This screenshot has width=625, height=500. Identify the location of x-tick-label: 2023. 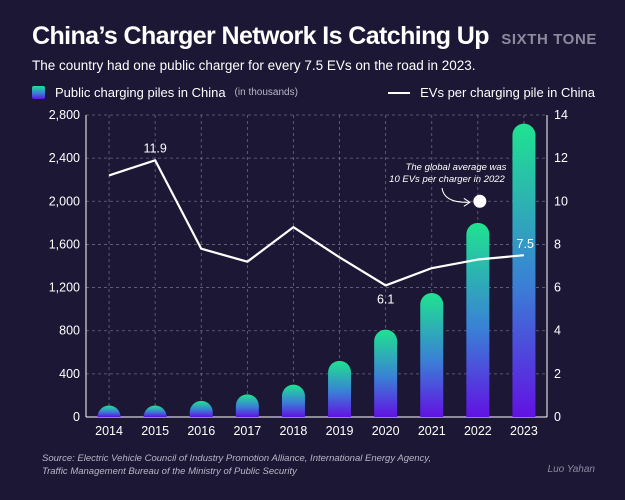
(524, 431).